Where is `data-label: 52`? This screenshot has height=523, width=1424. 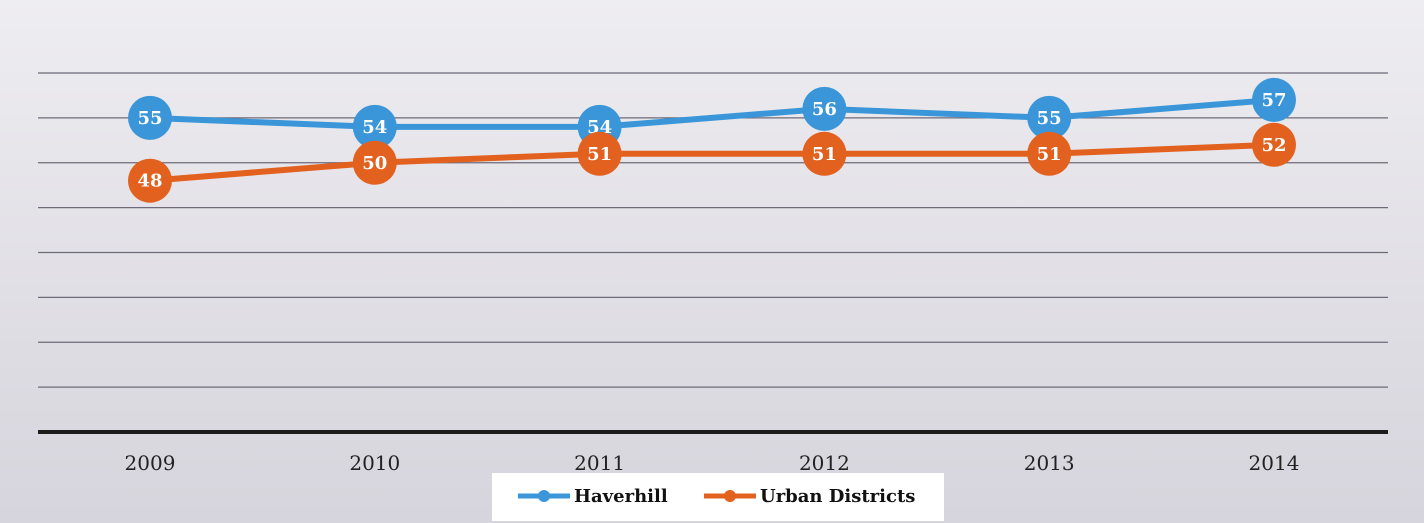 data-label: 52 is located at coordinates (1273, 145).